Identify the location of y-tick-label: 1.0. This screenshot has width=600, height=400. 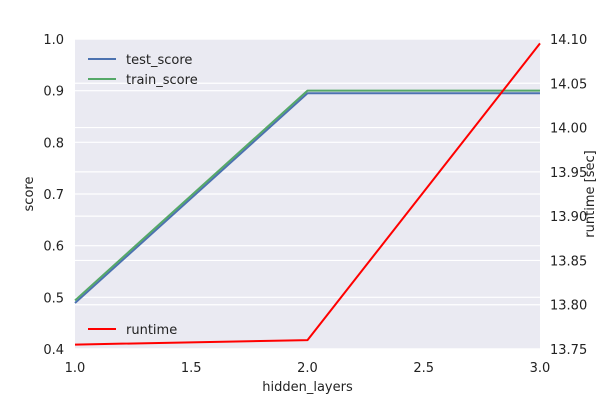
(53, 40).